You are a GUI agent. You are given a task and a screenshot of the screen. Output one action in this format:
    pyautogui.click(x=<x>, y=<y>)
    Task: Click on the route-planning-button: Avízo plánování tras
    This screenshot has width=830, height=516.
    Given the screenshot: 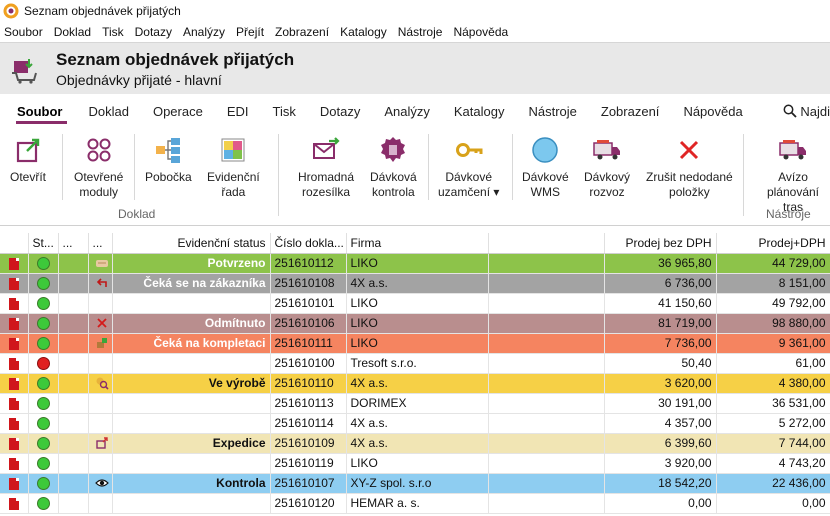 What is the action you would take?
    pyautogui.click(x=793, y=174)
    